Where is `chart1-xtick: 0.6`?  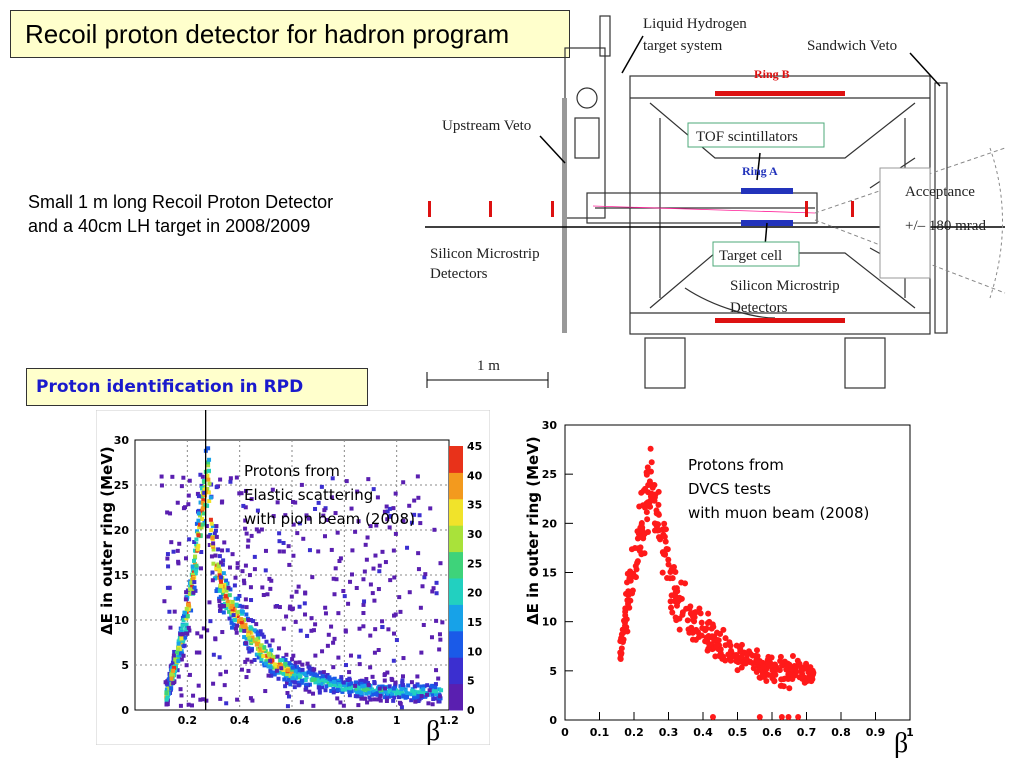 chart1-xtick: 0.6 is located at coordinates (292, 720).